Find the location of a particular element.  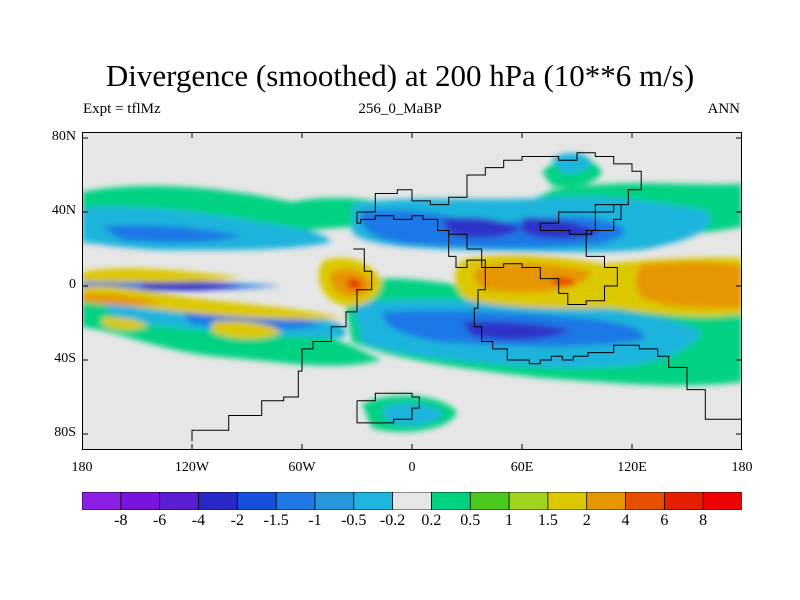

colorbar-label: -8 is located at coordinates (121, 520).